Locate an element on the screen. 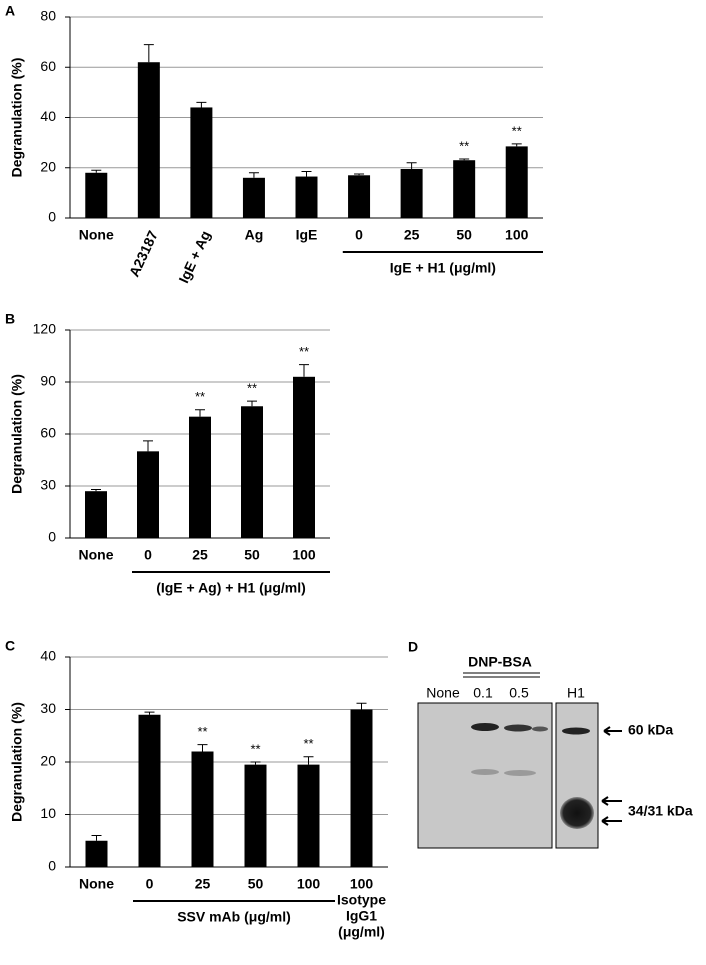 This screenshot has width=706, height=965. y-tick-label: 10 is located at coordinates (48, 813).